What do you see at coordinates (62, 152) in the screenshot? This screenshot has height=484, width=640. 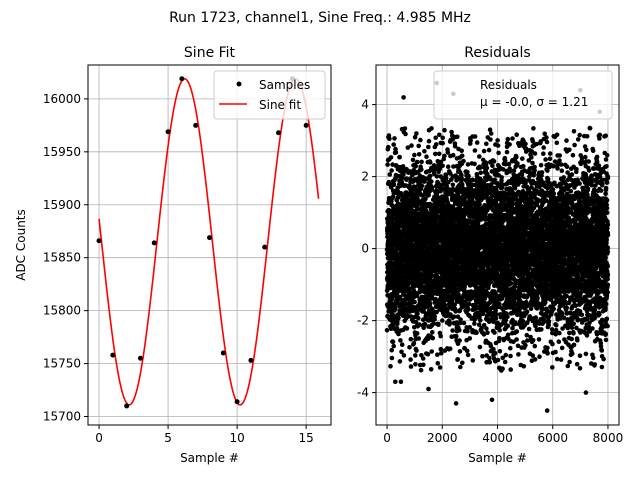 I see `0-ytick-label: 15950` at bounding box center [62, 152].